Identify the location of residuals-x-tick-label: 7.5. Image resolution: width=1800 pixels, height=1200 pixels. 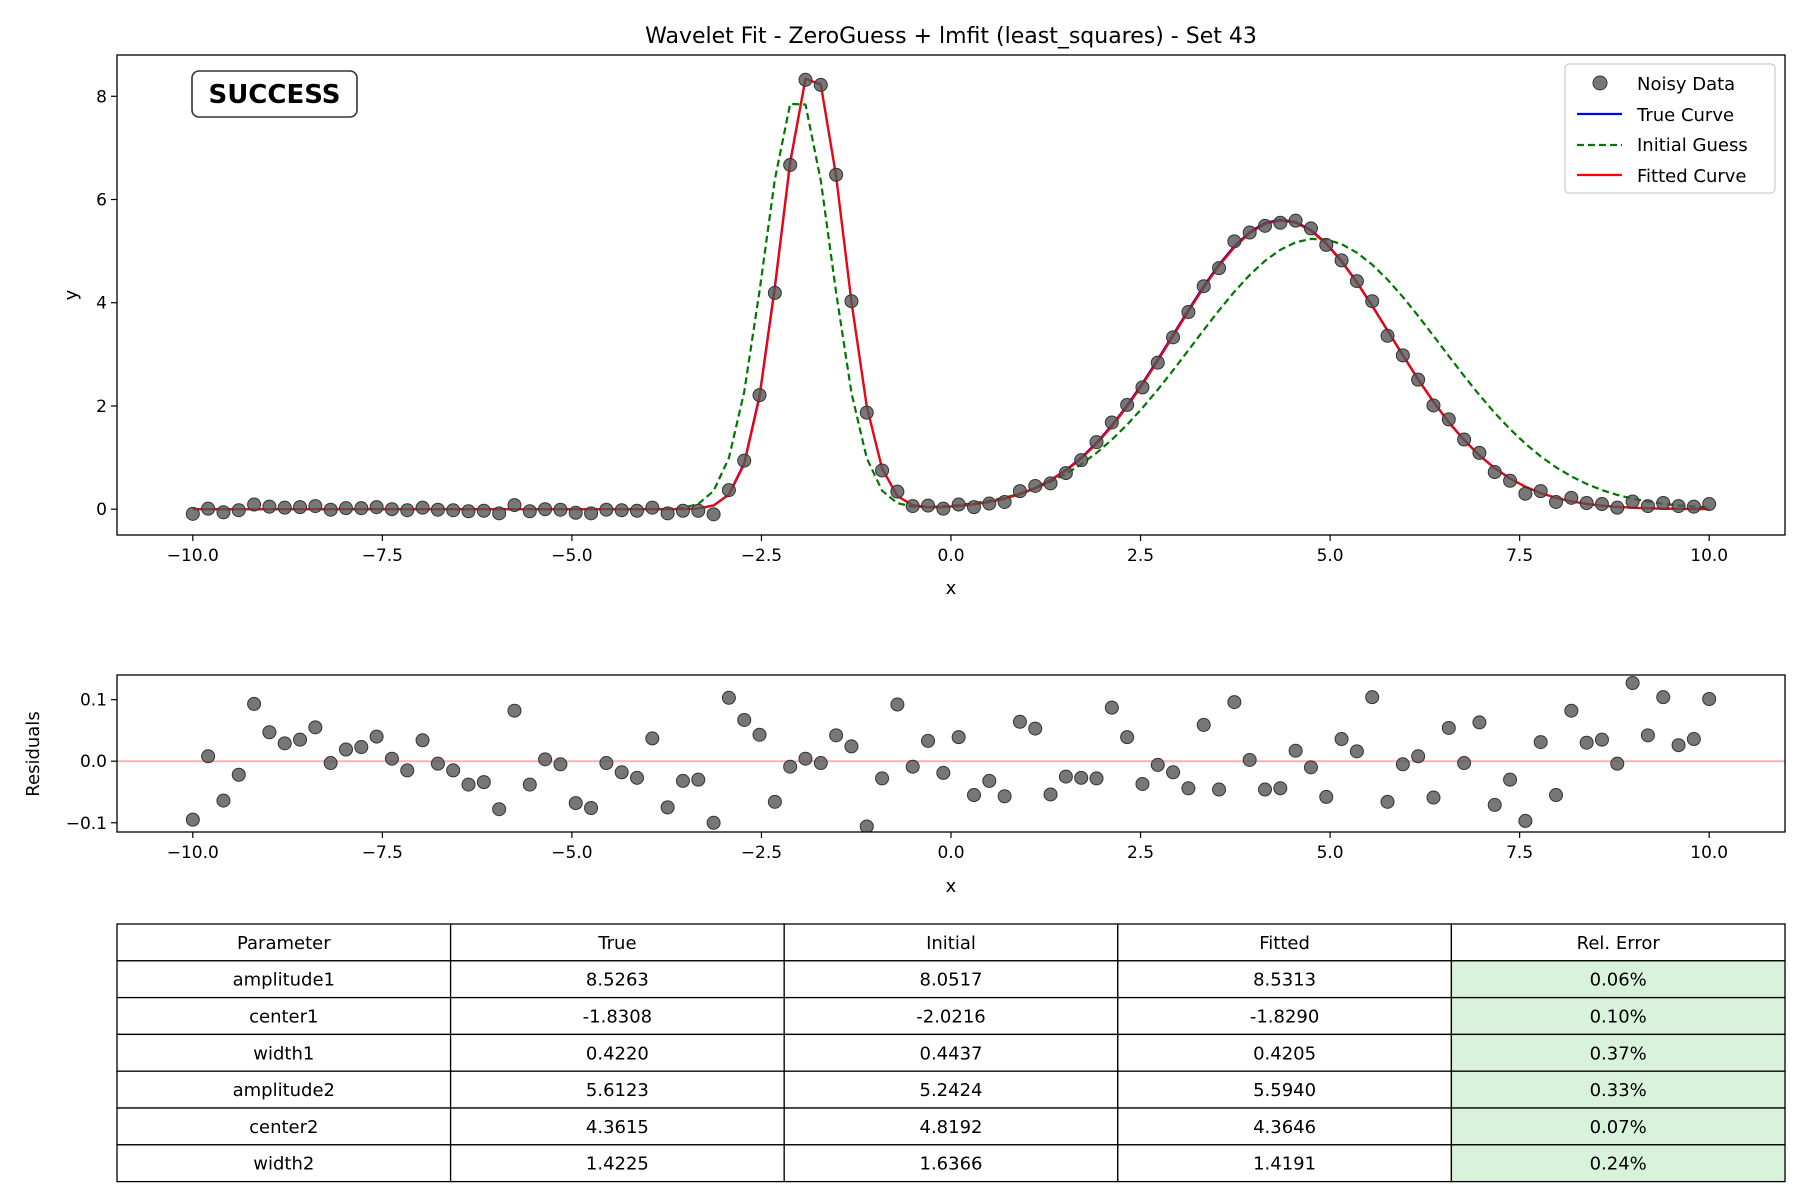
(1519, 853).